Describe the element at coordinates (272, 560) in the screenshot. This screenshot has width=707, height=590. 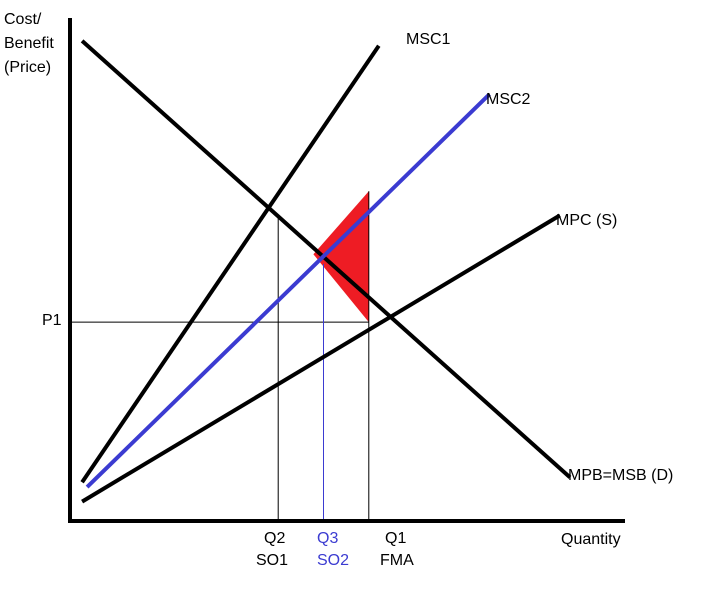
I see `so1-label: SO1` at that location.